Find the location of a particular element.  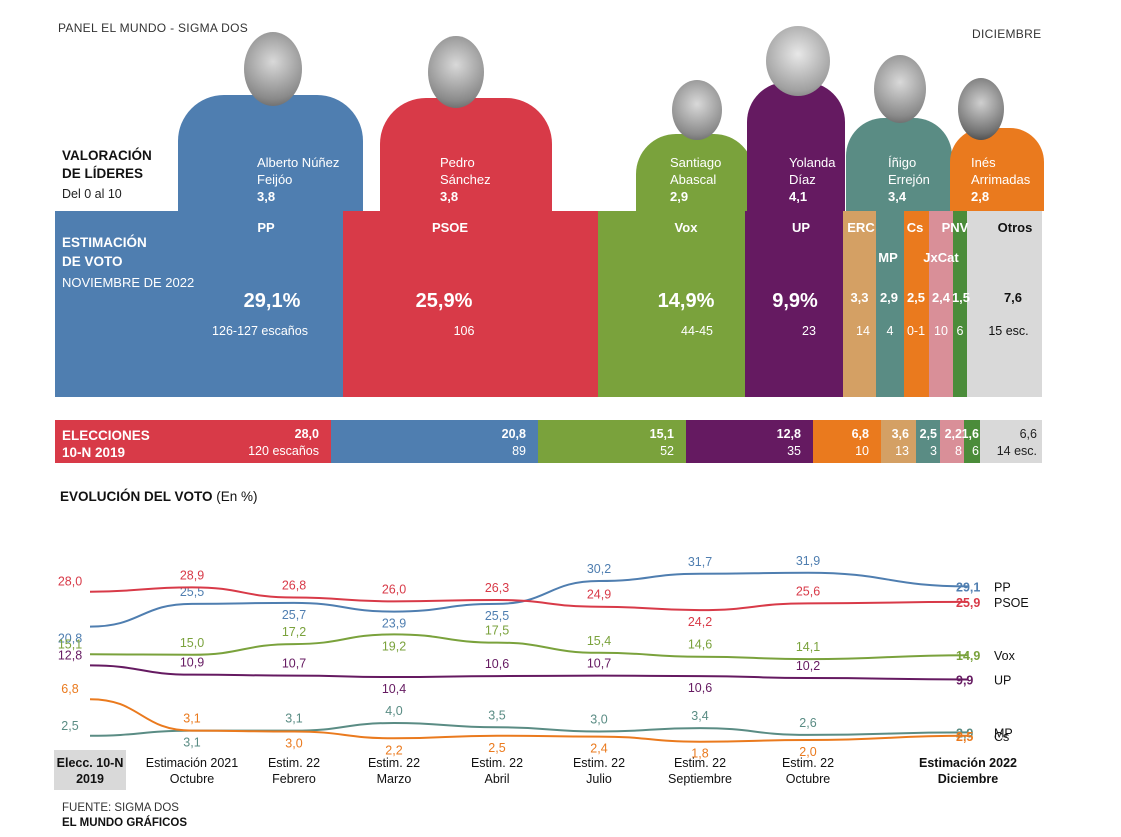

elec-bar-vox is located at coordinates (612, 441).